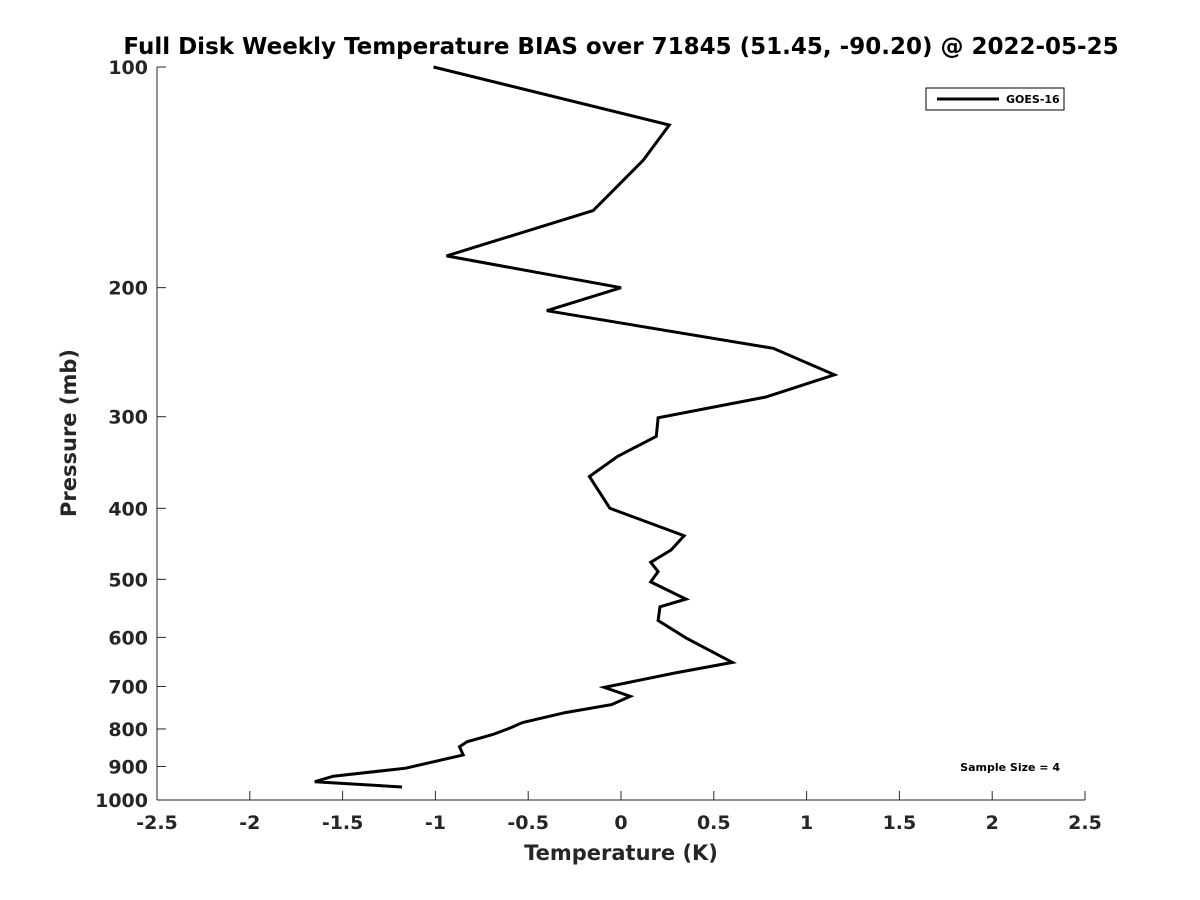  What do you see at coordinates (806, 823) in the screenshot?
I see `x-tick-label: 1` at bounding box center [806, 823].